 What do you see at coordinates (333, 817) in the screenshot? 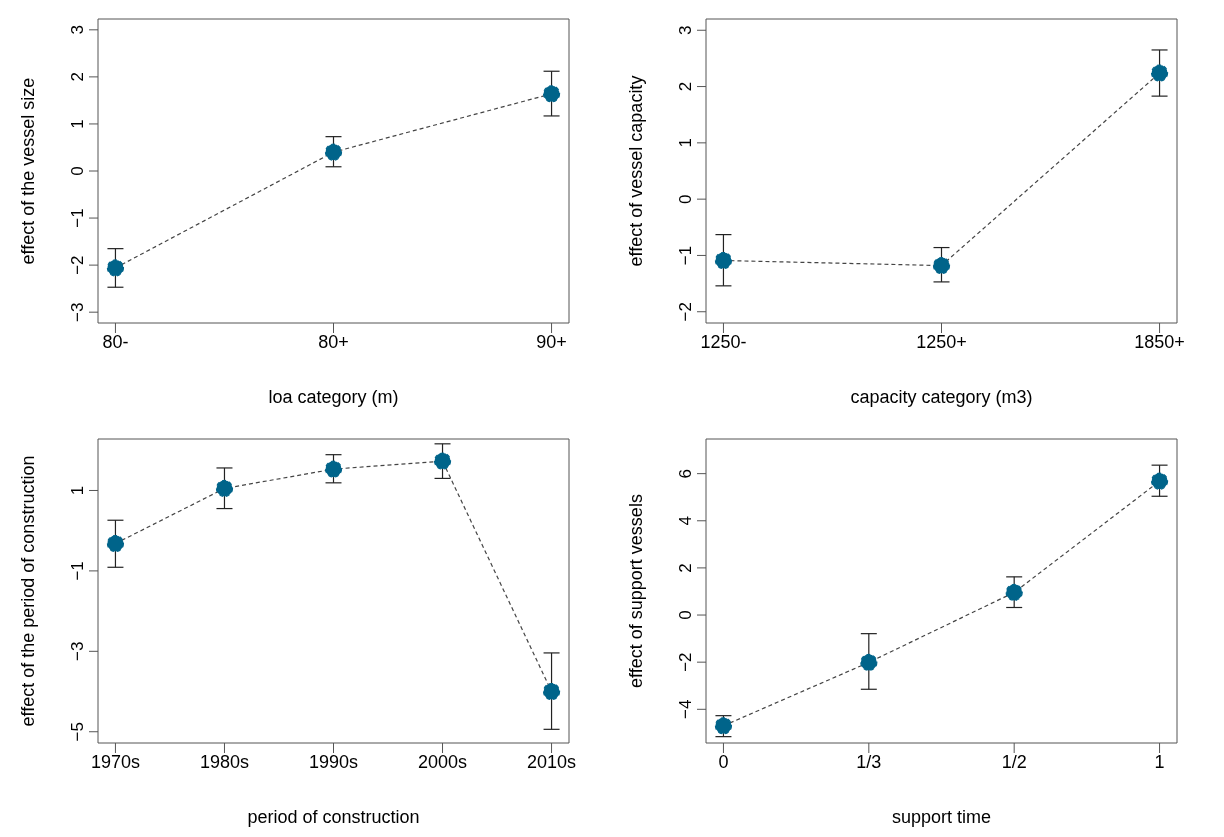
I see `x-axis-title: period of construction` at bounding box center [333, 817].